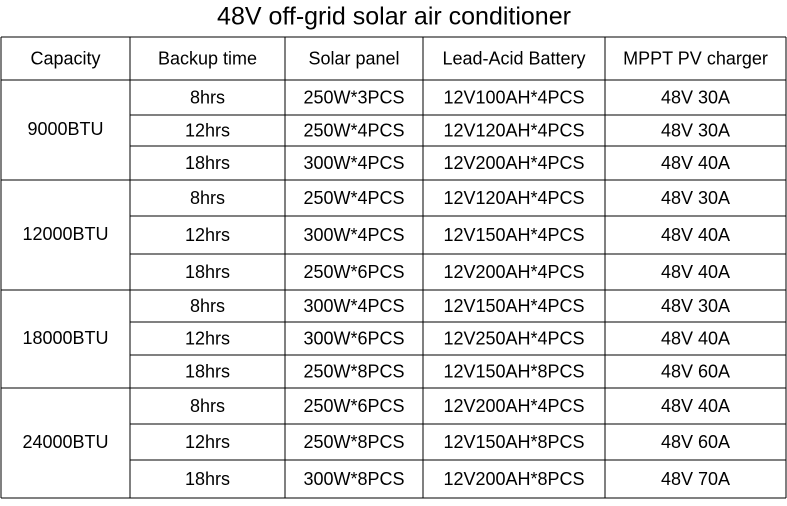  I want to click on table-cell: 12V200AH*8PCS, so click(513, 479).